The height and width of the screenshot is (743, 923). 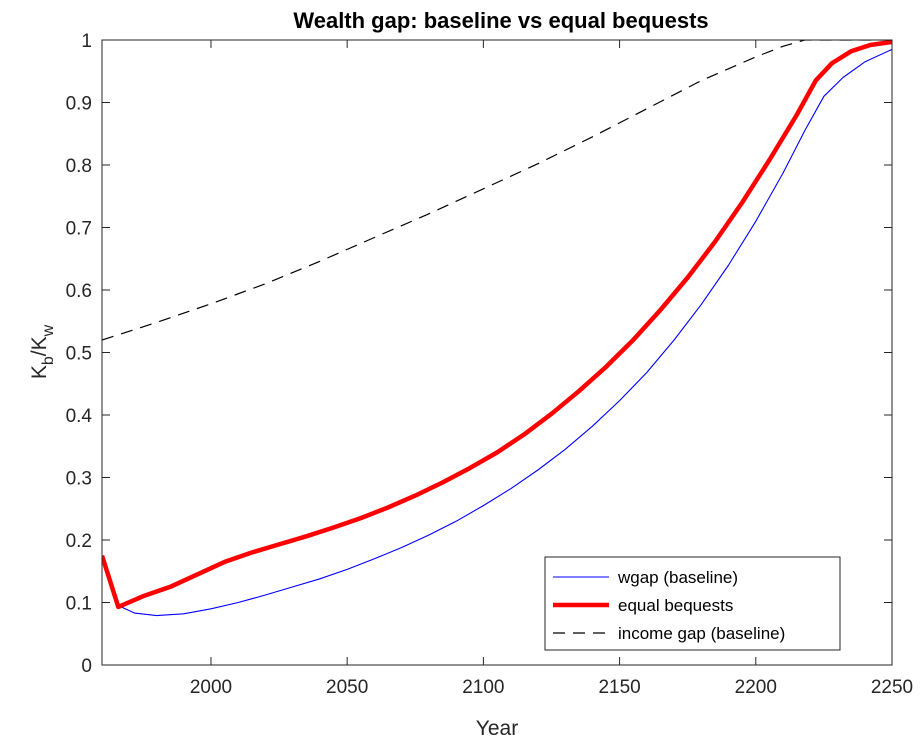 I want to click on y-axis-title-sub2: w, so click(x=48, y=330).